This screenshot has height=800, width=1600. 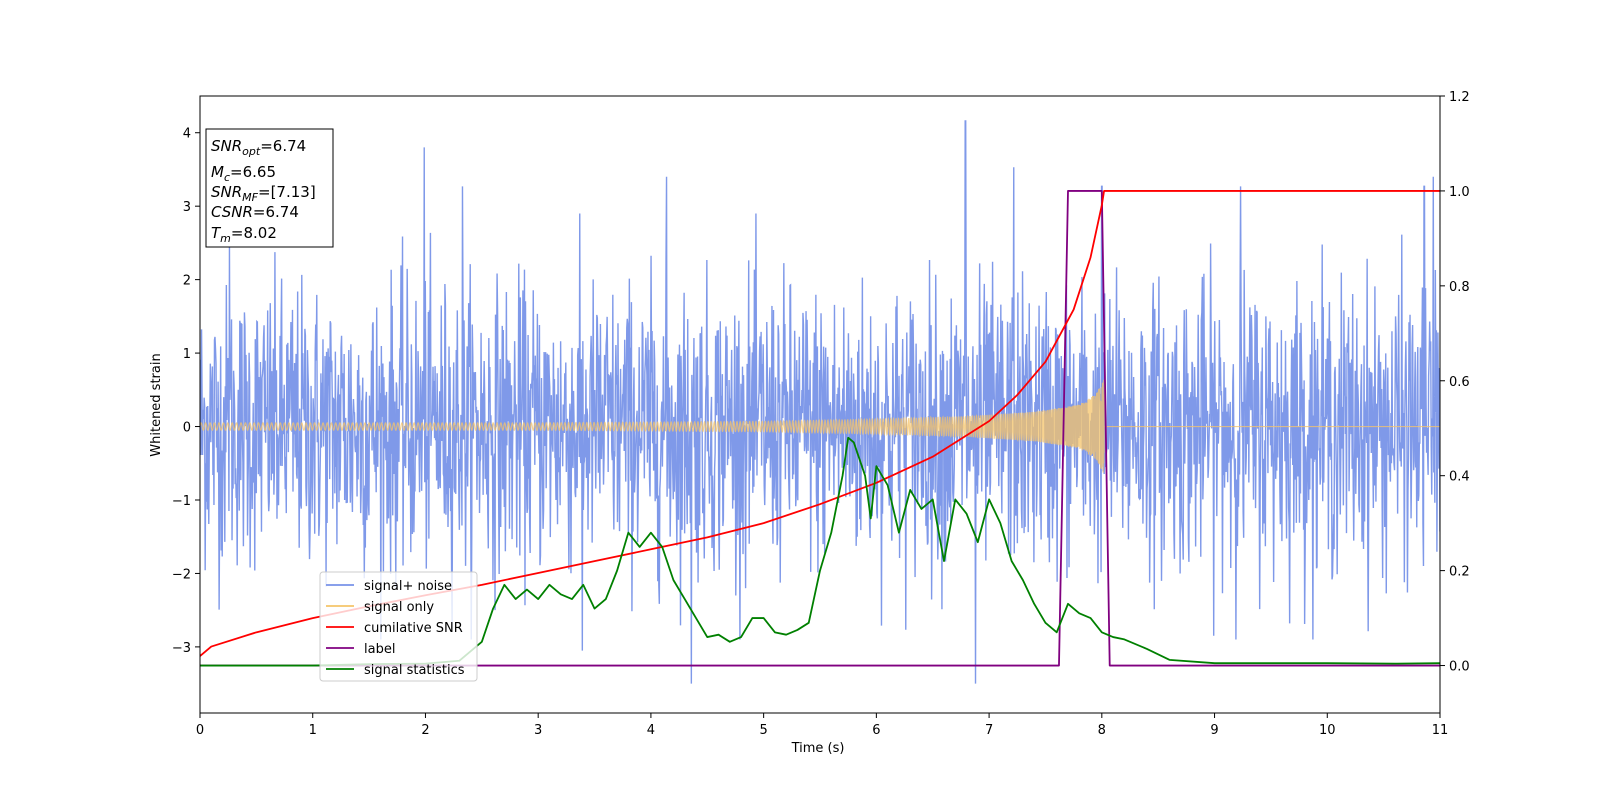 What do you see at coordinates (538, 730) in the screenshot?
I see `x-tick-label: 3` at bounding box center [538, 730].